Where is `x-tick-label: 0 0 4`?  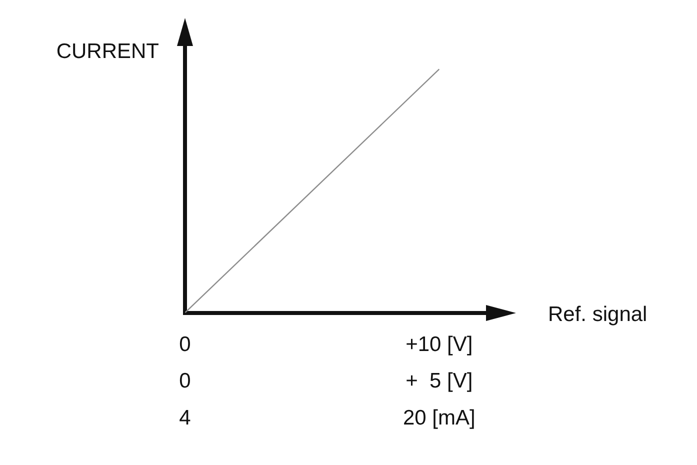
x-tick-label: 0 0 4 is located at coordinates (185, 381).